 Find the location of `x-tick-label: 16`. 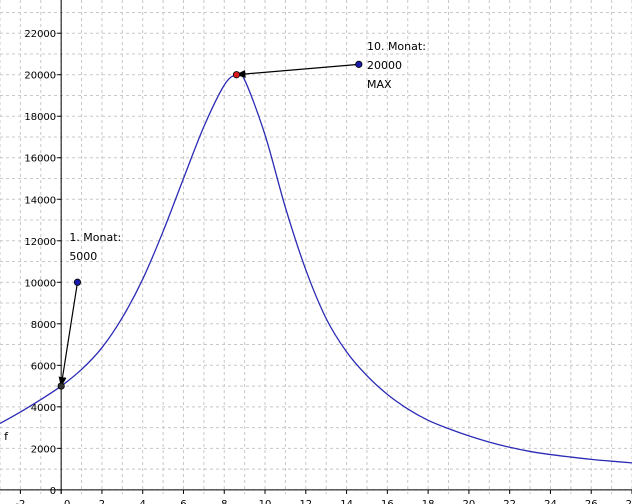

x-tick-label: 16 is located at coordinates (387, 501).